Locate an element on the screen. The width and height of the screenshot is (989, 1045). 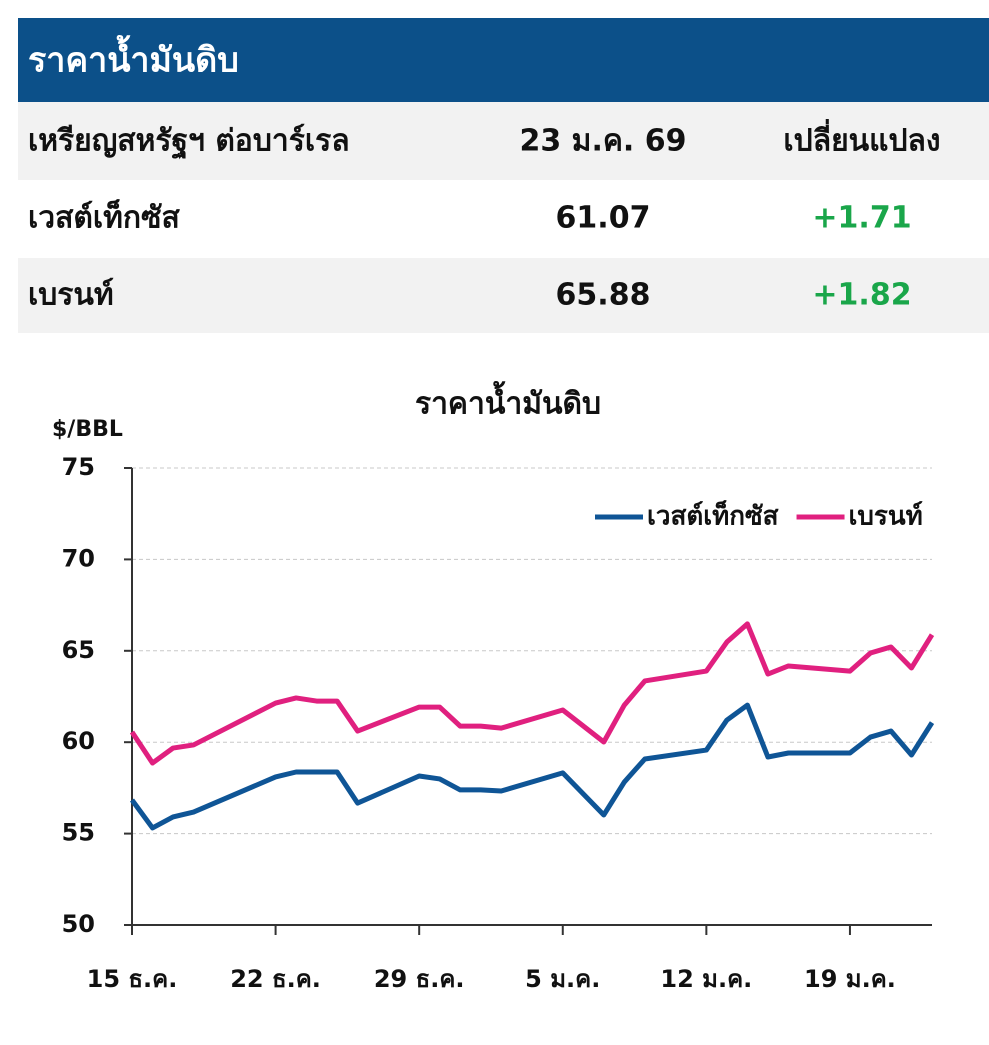
x-tick-label: 15 ธ.ค. is located at coordinates (132, 979).